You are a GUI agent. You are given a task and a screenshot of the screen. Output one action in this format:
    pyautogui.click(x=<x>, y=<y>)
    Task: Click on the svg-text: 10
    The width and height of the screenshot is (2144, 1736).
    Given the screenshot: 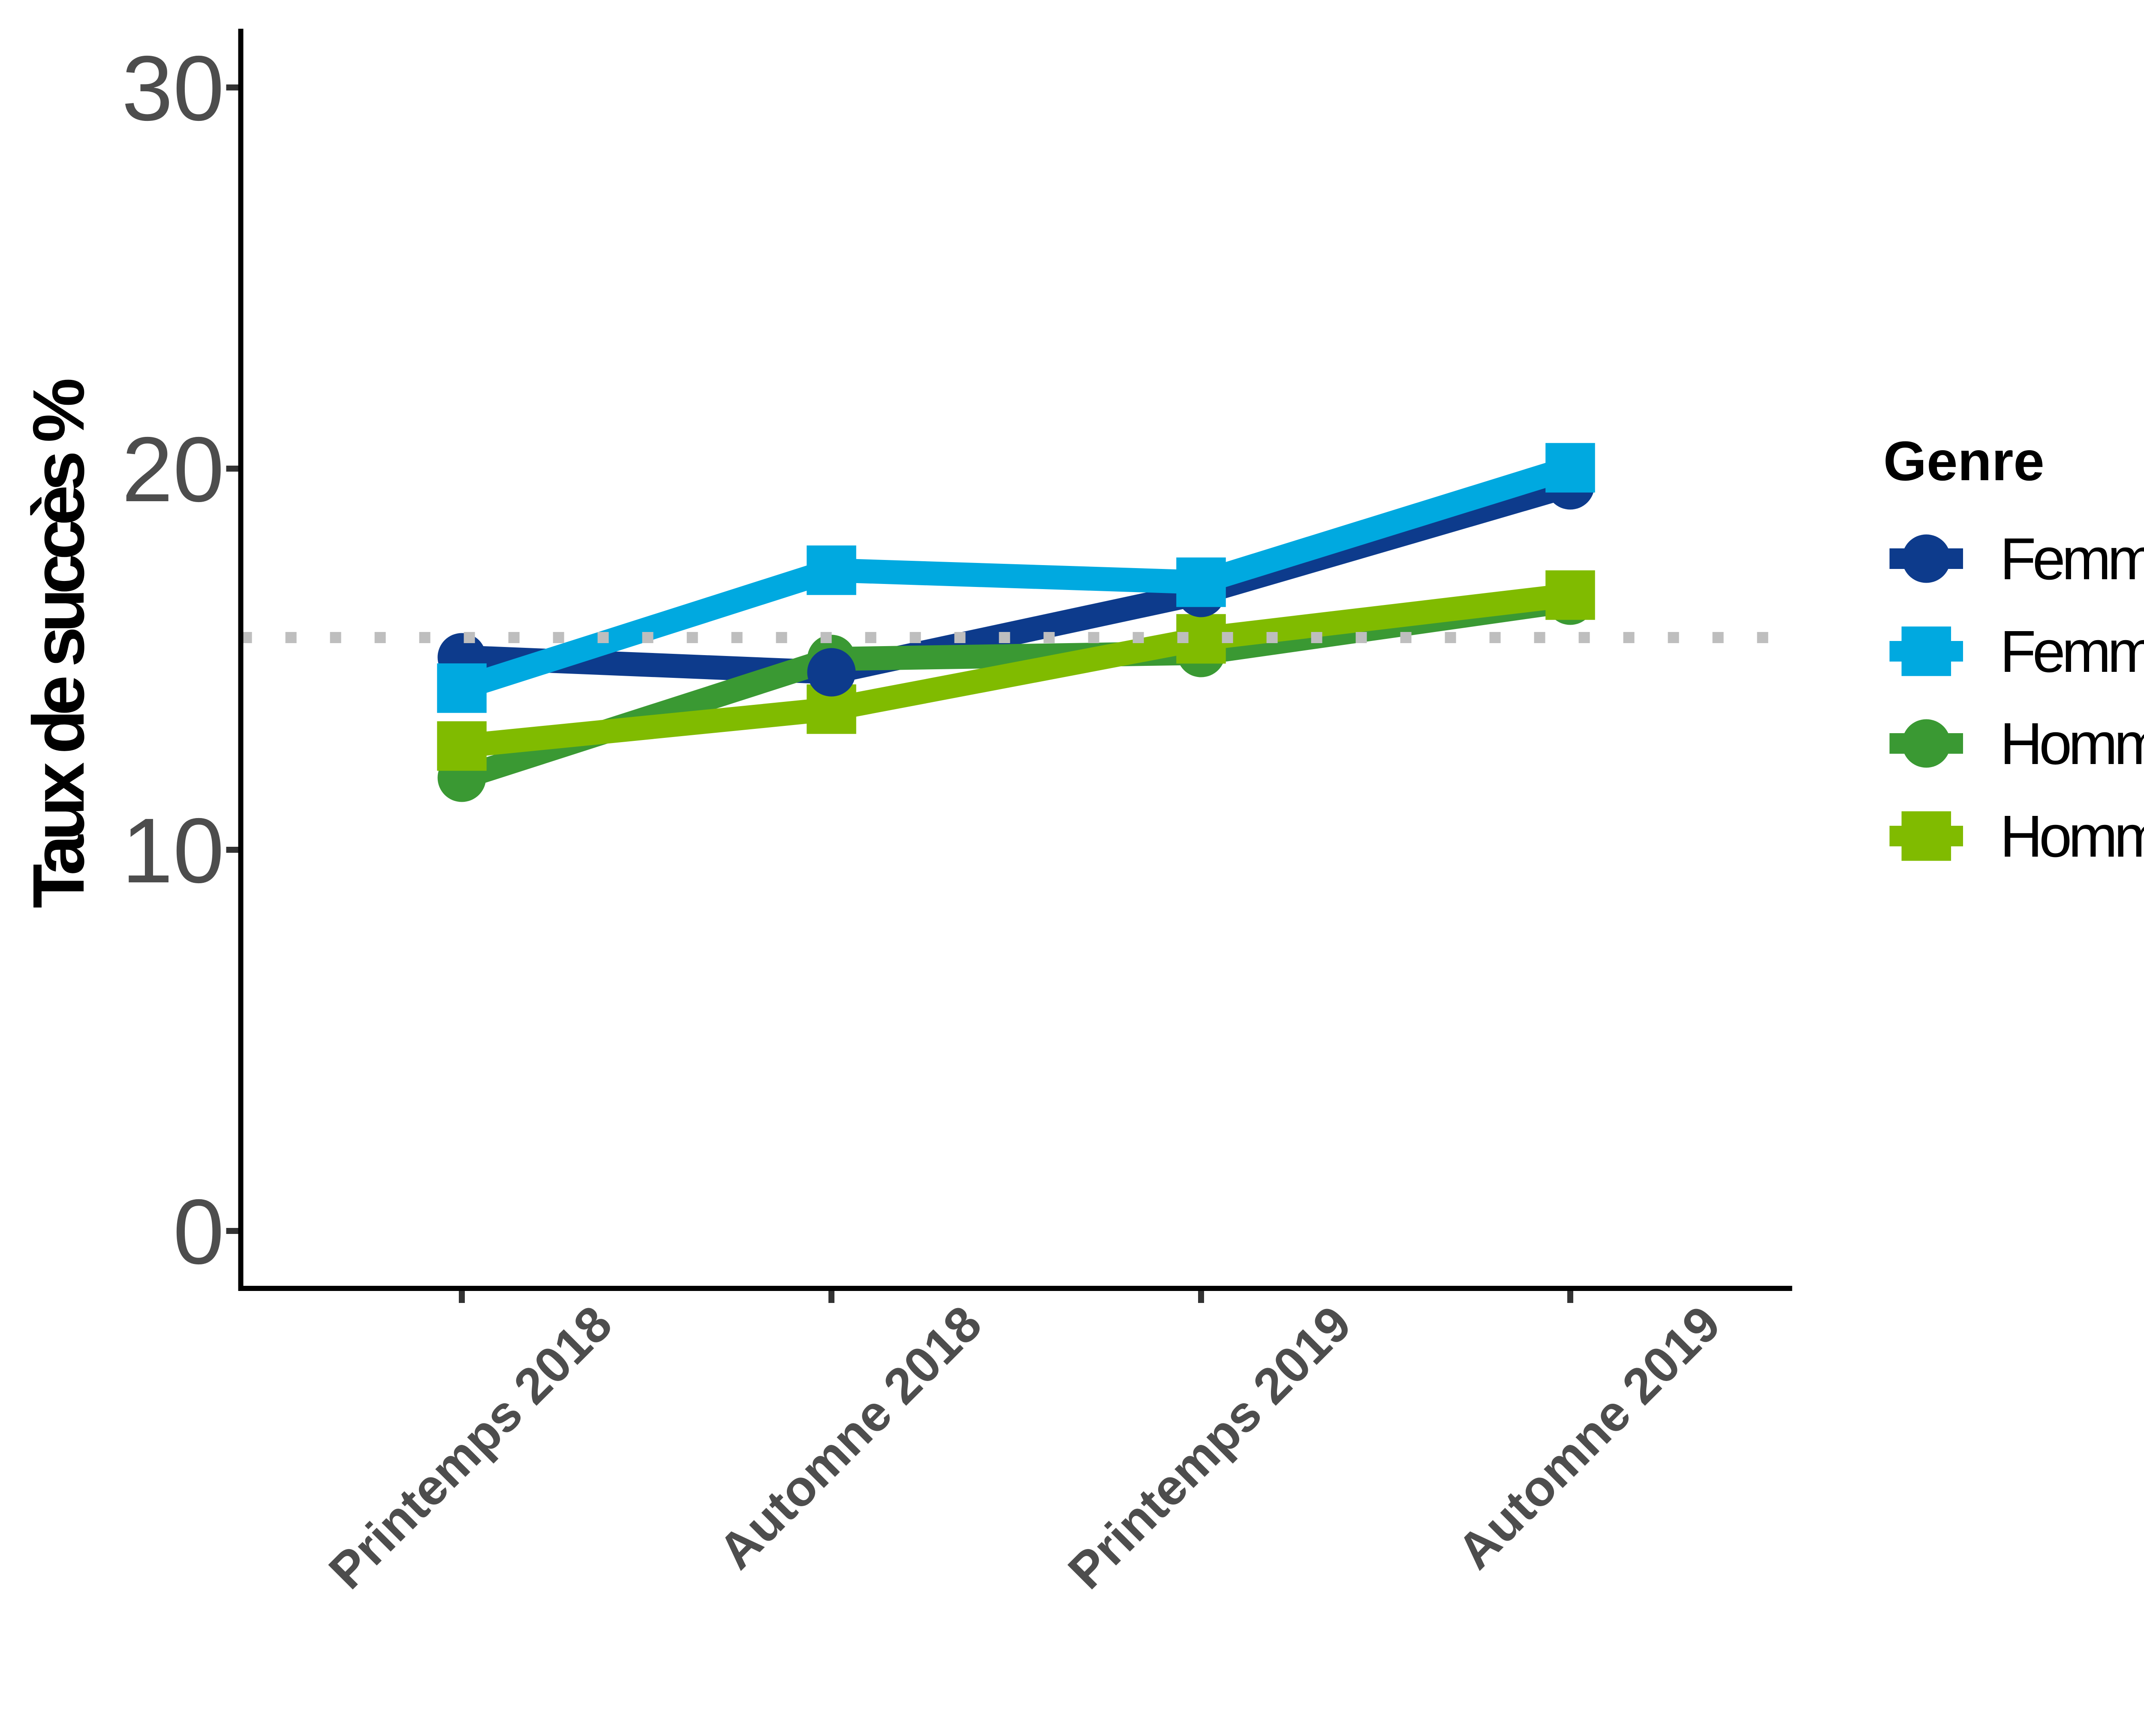 What is the action you would take?
    pyautogui.click(x=173, y=850)
    